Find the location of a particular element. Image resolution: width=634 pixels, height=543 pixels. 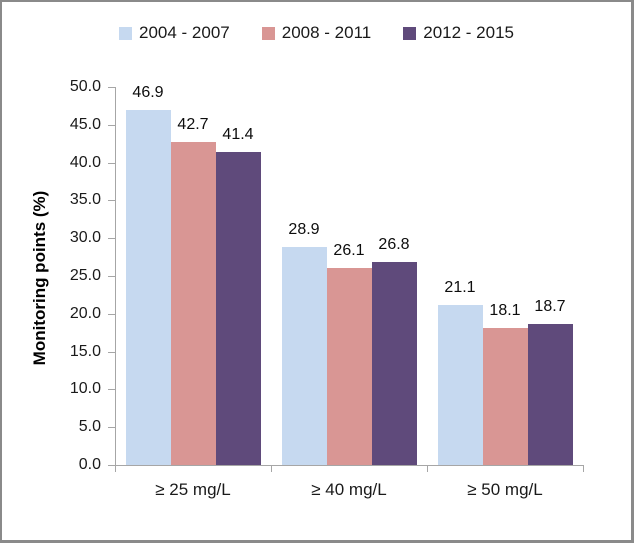

legend-item: 2008 - 2011 is located at coordinates (316, 33).